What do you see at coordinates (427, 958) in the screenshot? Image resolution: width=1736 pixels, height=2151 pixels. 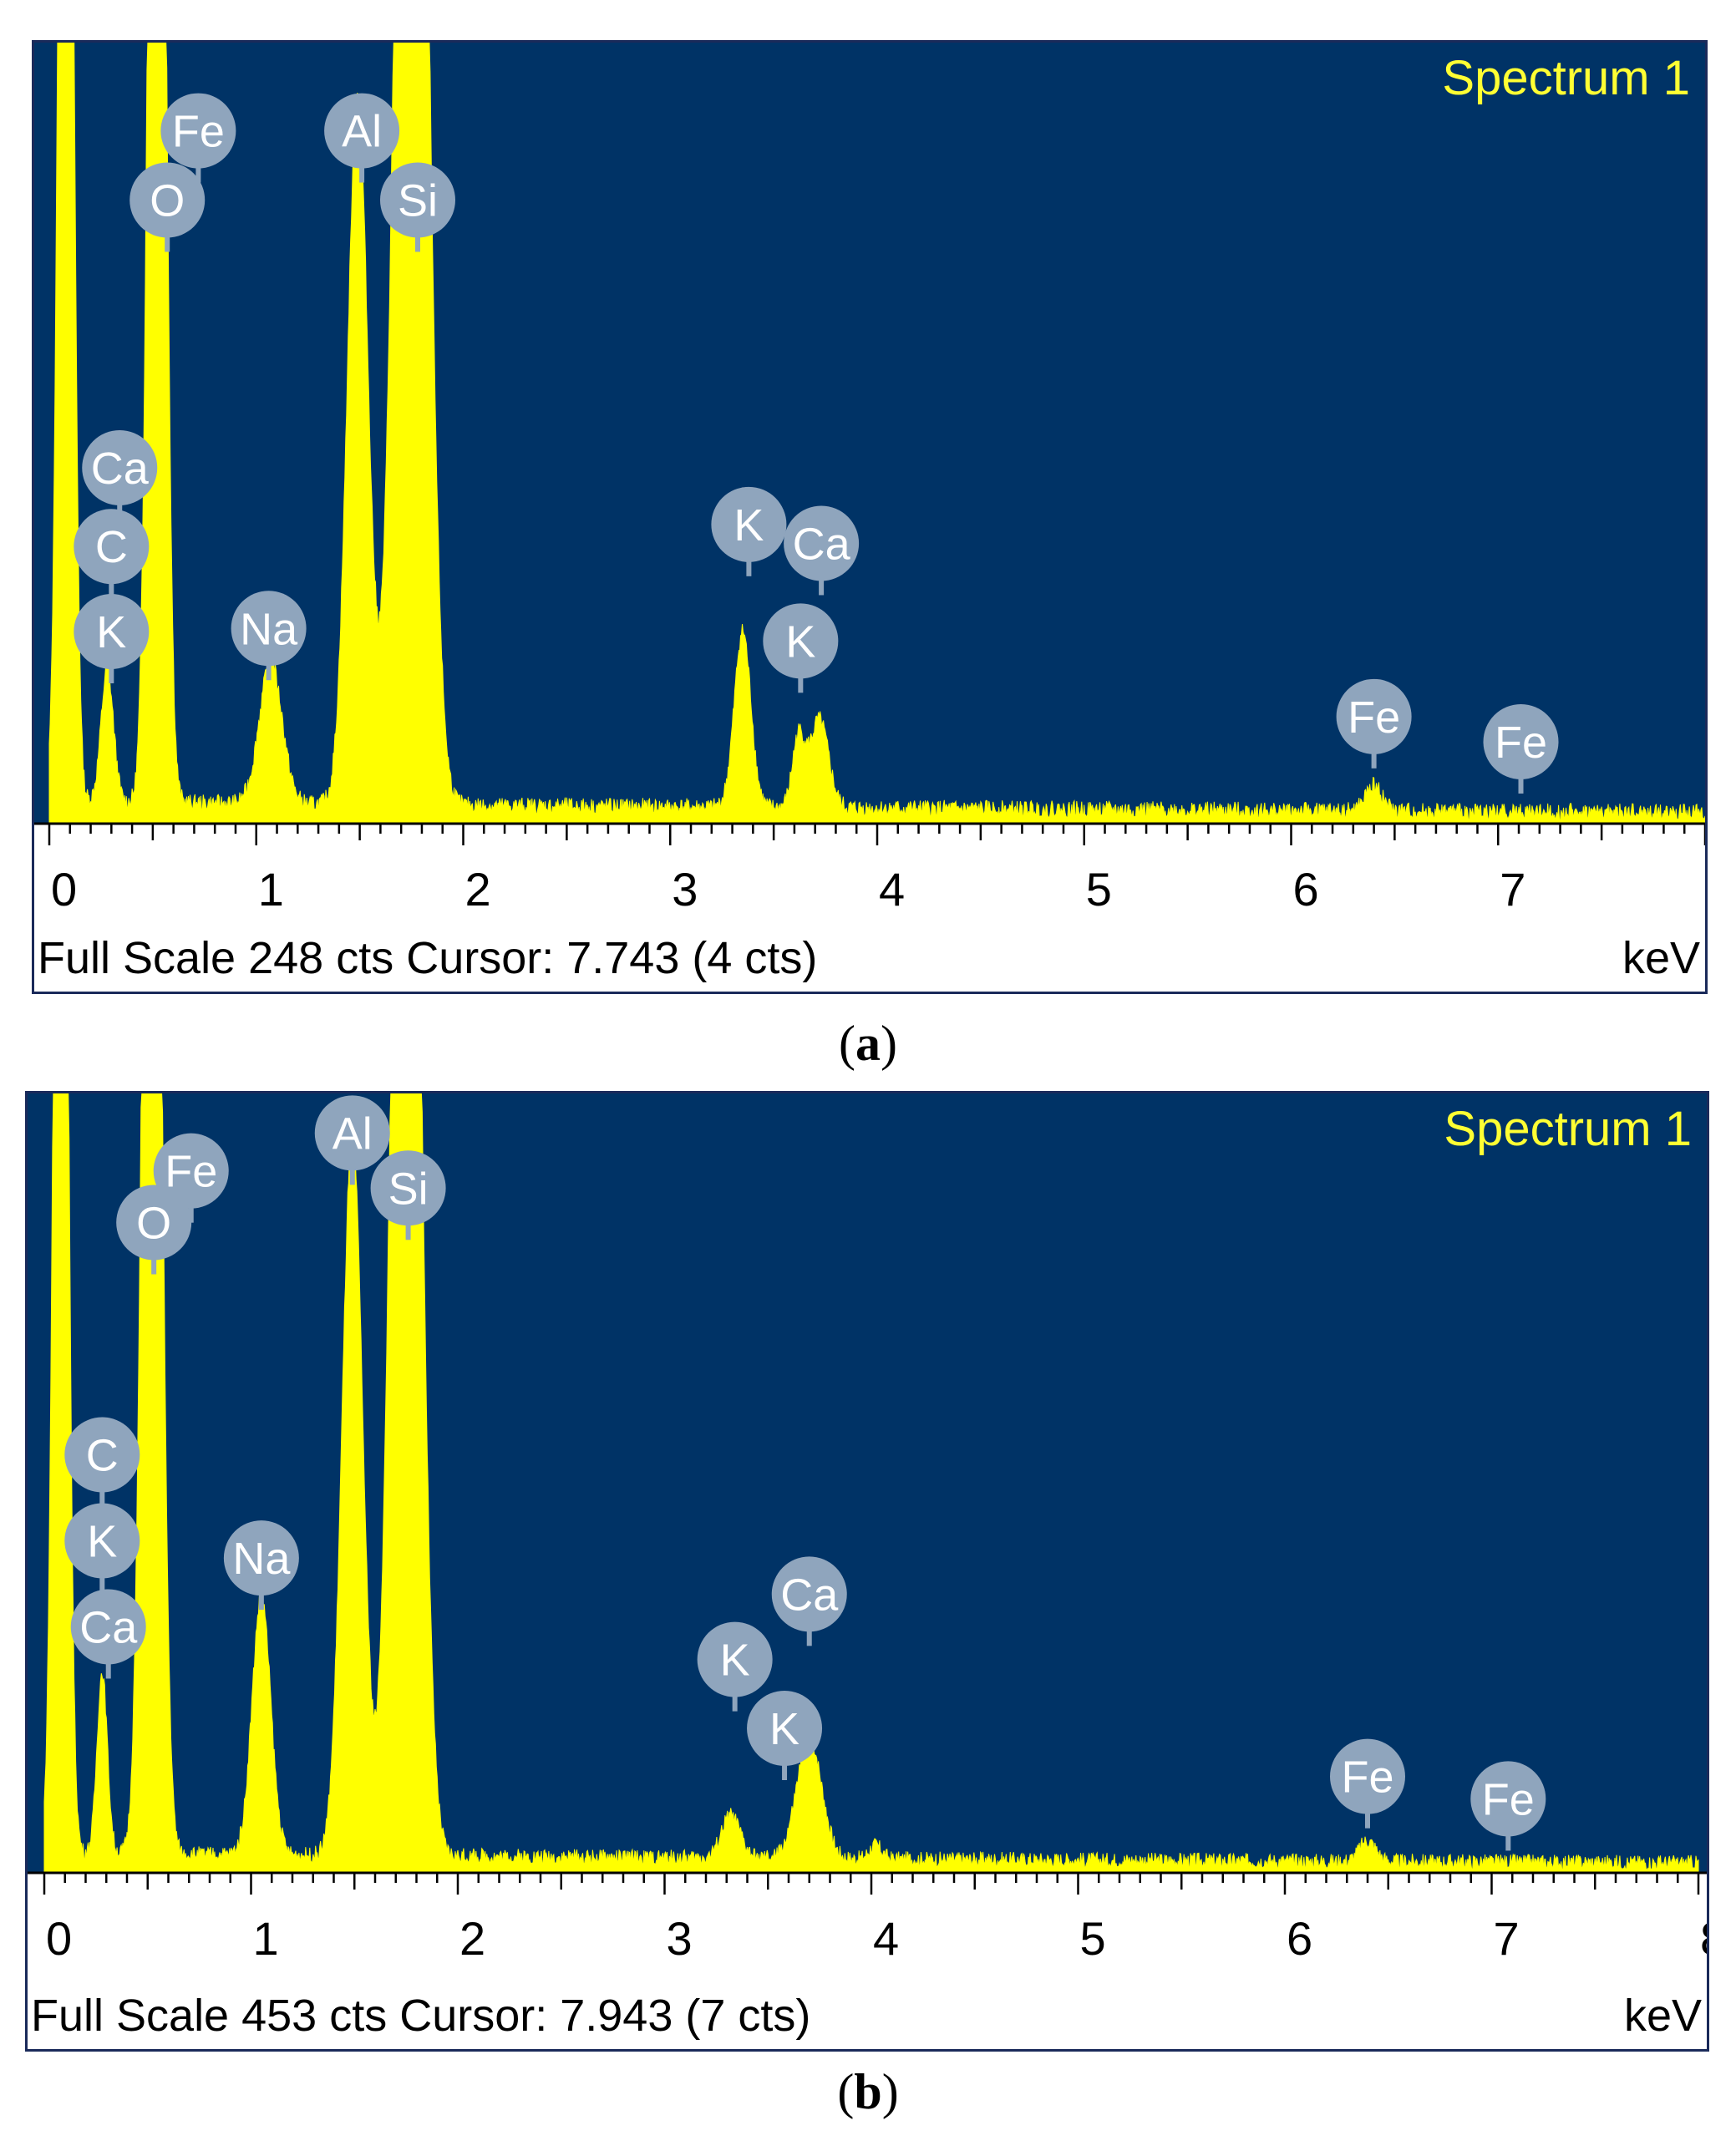 I see `status-footer: Full Scale 248 cts Cursor: 7.743 (4 cts)` at bounding box center [427, 958].